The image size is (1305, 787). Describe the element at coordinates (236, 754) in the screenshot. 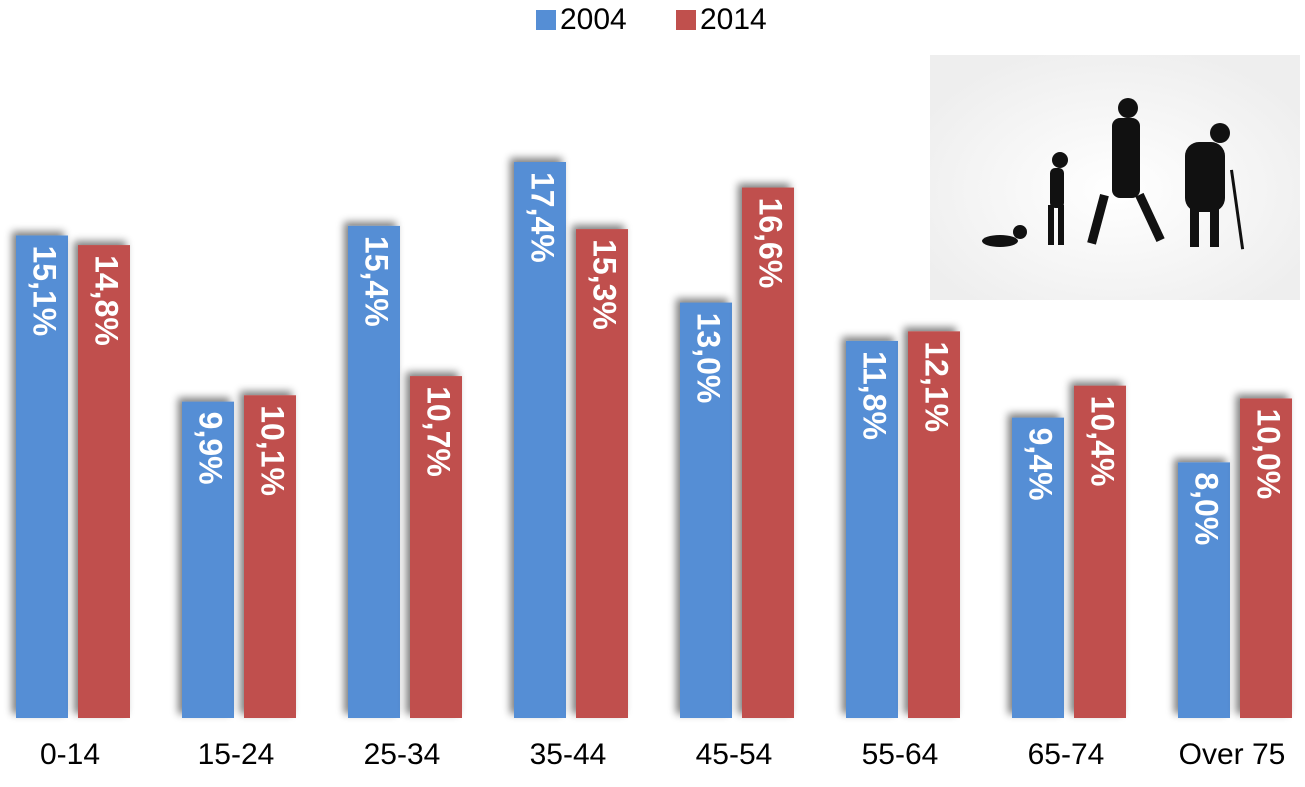

I see `x-tick-label: 15-24` at that location.